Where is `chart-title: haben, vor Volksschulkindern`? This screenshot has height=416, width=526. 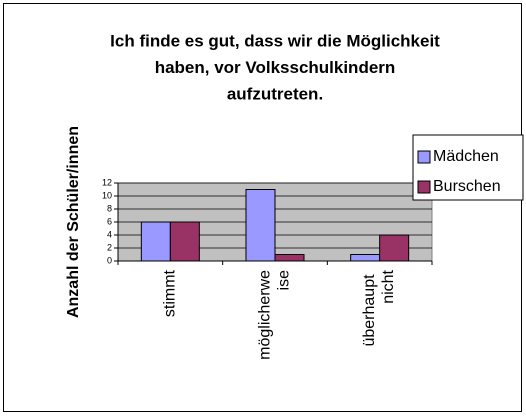
chart-title: haben, vor Volksschulkindern is located at coordinates (275, 67).